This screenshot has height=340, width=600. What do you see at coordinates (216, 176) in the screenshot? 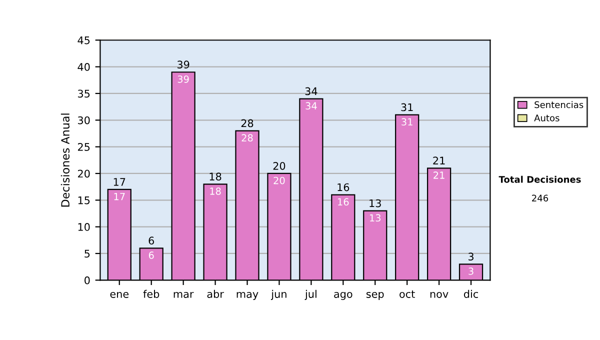
I see `total-label: 18` at bounding box center [216, 176].